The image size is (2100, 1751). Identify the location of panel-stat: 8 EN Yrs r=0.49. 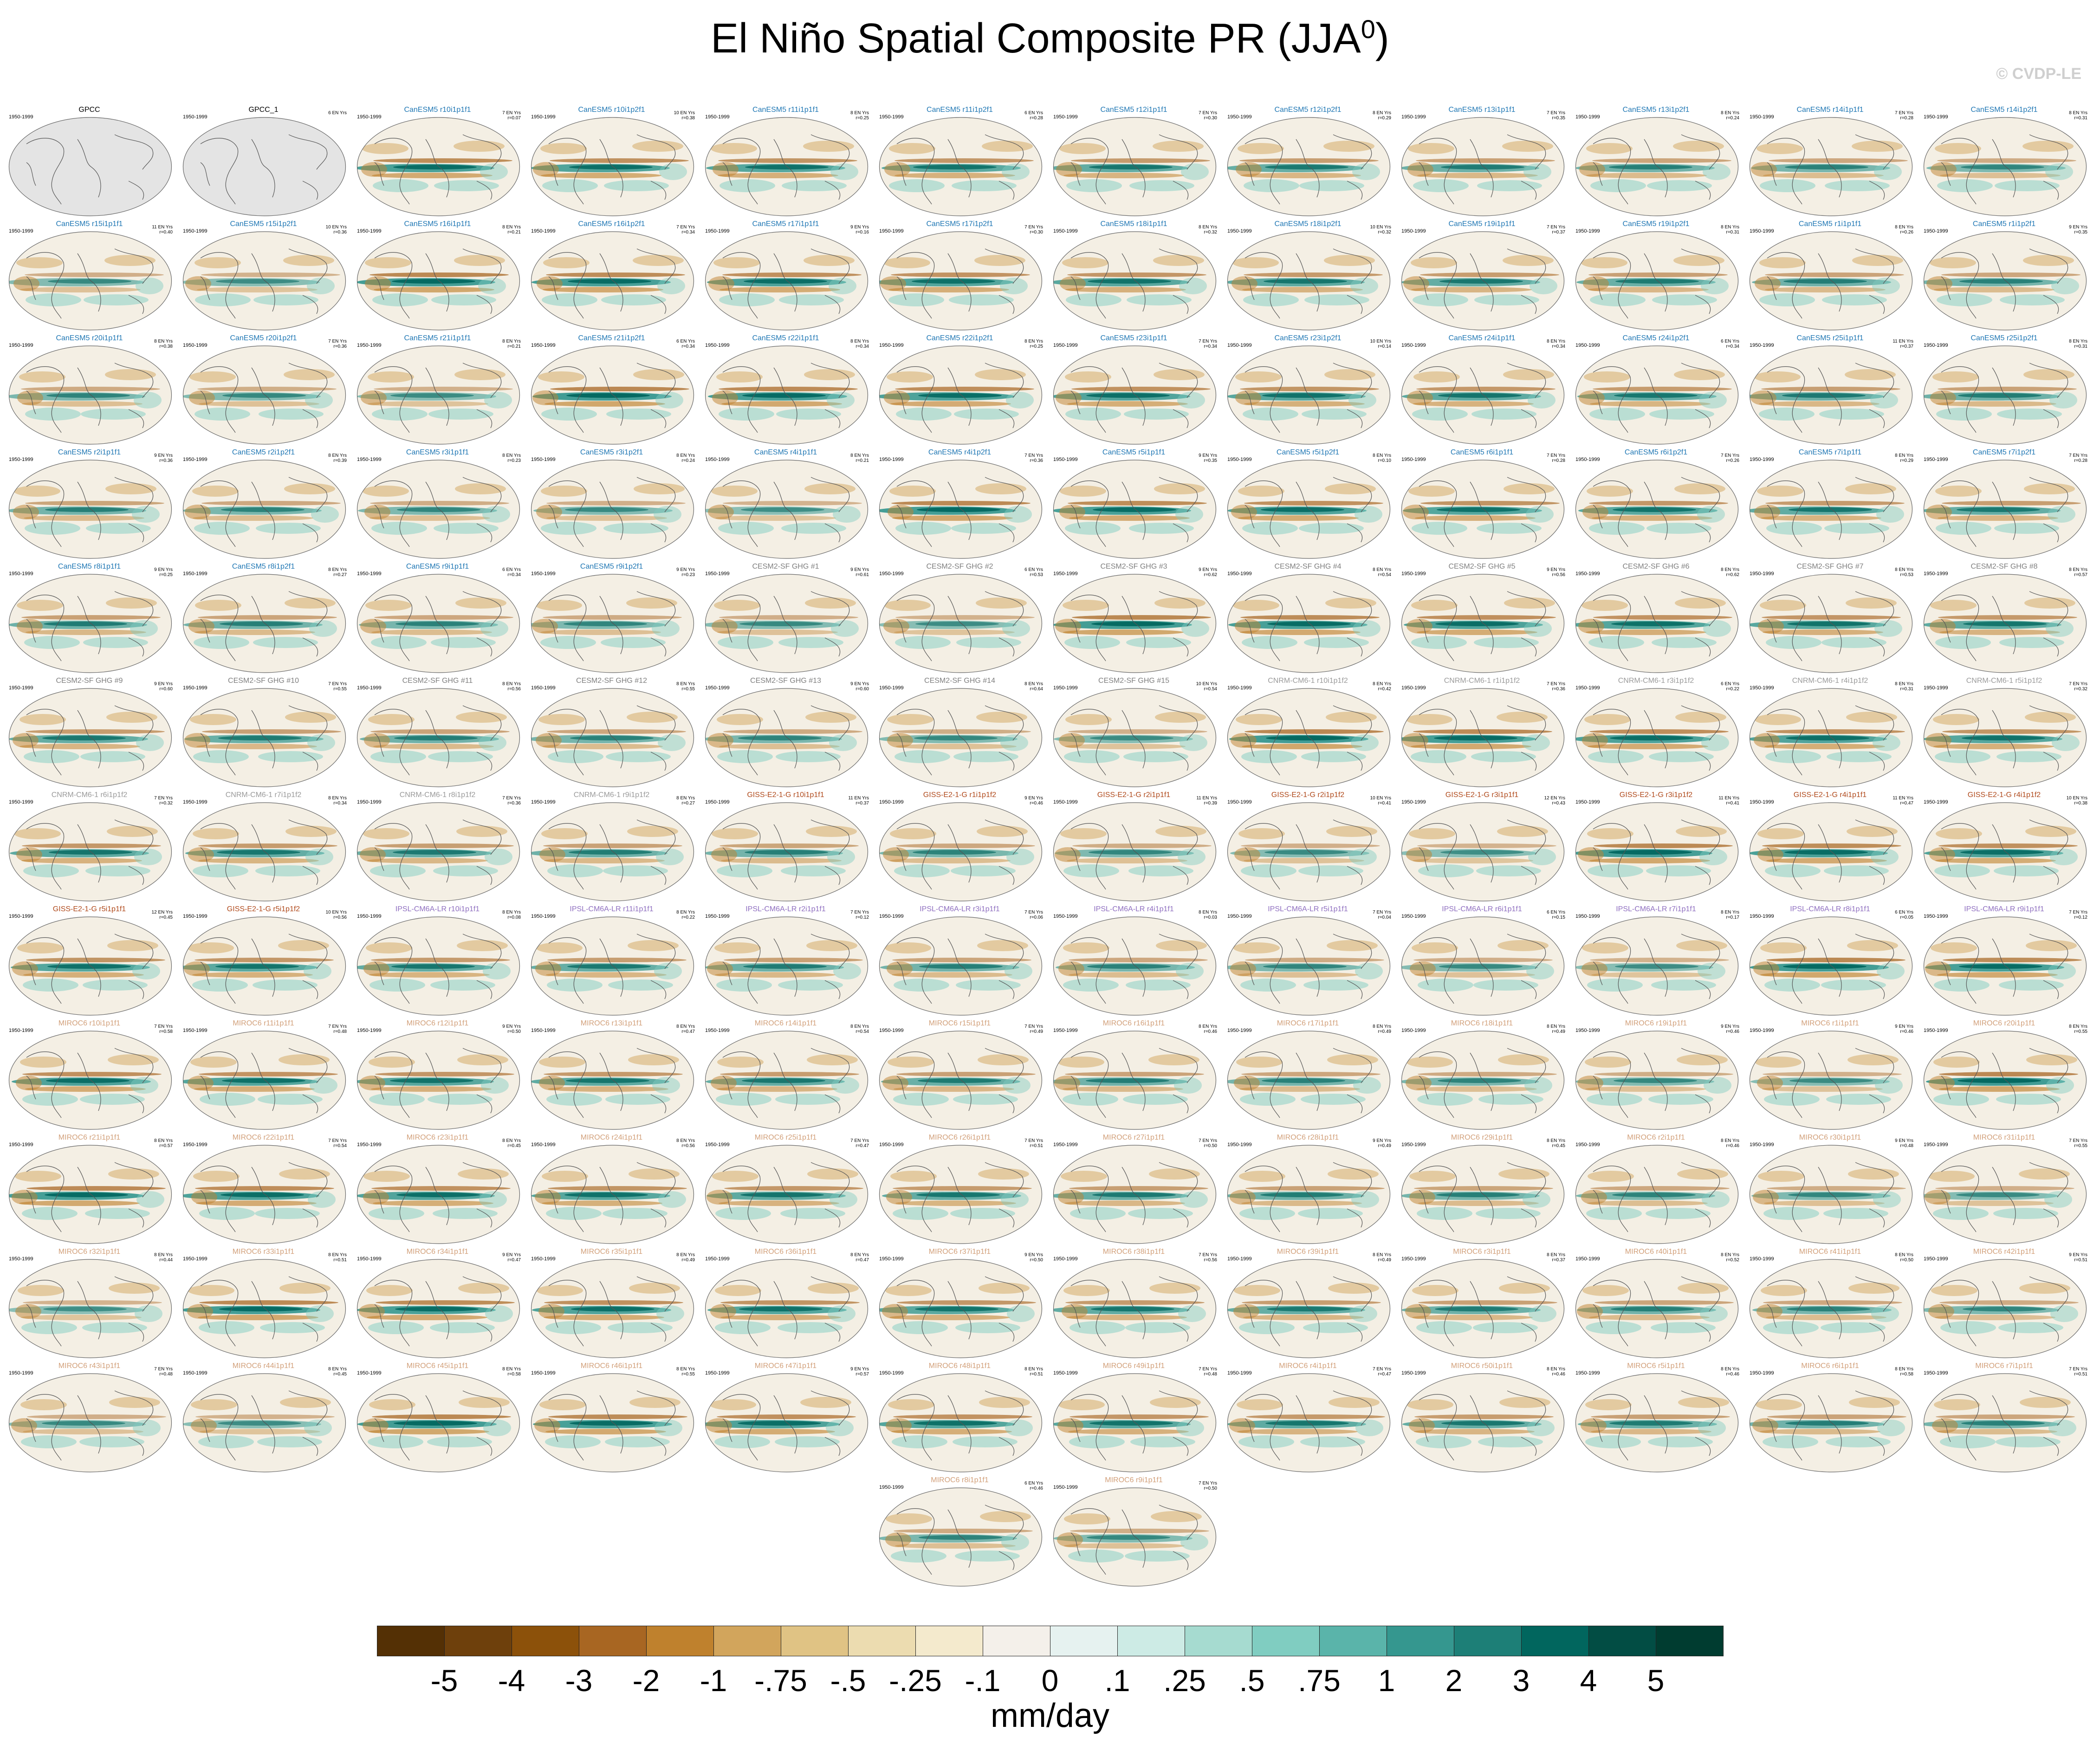
(1382, 1257).